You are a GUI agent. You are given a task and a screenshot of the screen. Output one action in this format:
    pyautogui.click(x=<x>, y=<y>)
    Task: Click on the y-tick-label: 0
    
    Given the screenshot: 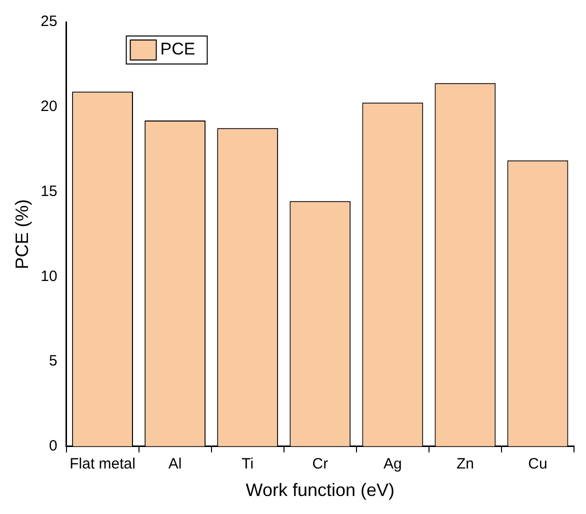 What is the action you would take?
    pyautogui.click(x=53, y=446)
    